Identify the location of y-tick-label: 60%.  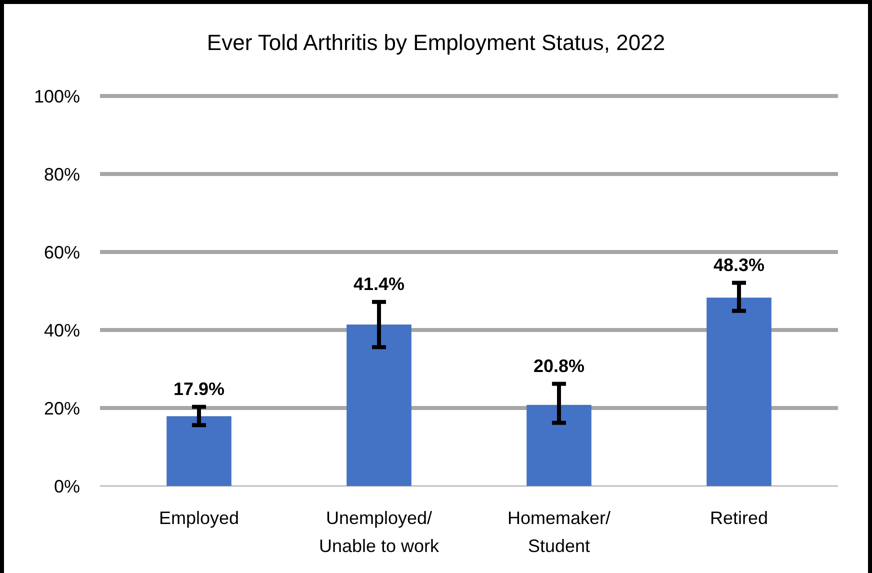
(62, 252).